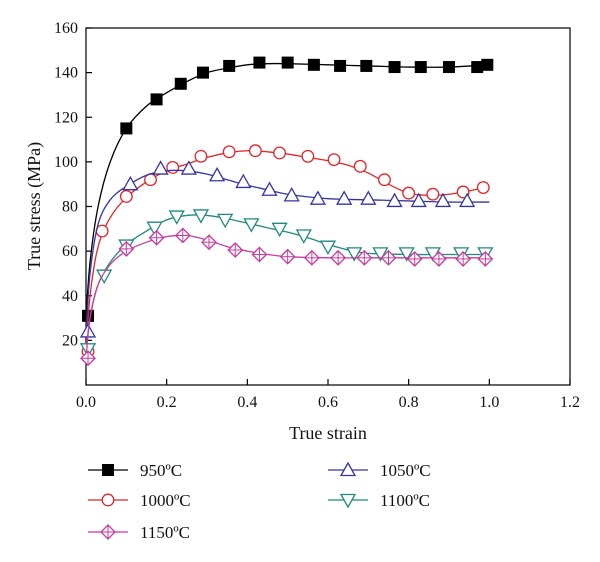  What do you see at coordinates (328, 402) in the screenshot?
I see `x-tick-label: 0.6` at bounding box center [328, 402].